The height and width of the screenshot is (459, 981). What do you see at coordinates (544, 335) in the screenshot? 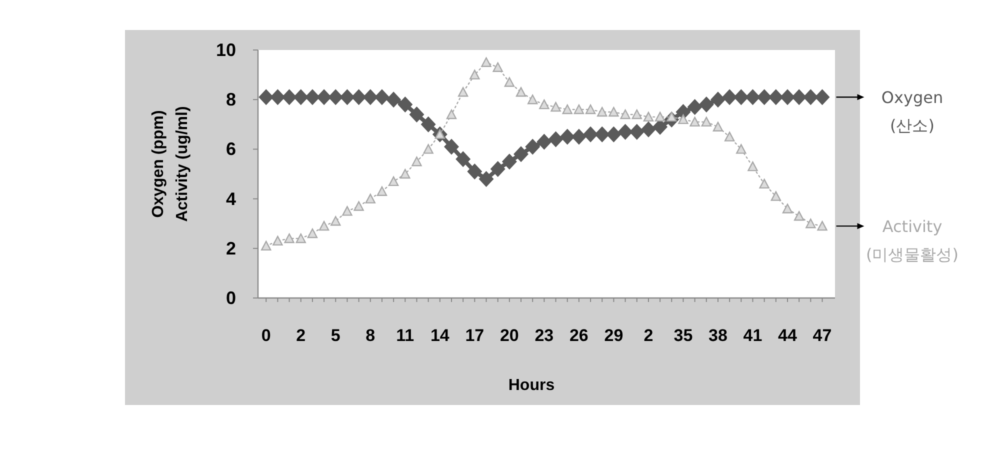
I see `x-tick-label: 23` at bounding box center [544, 335].